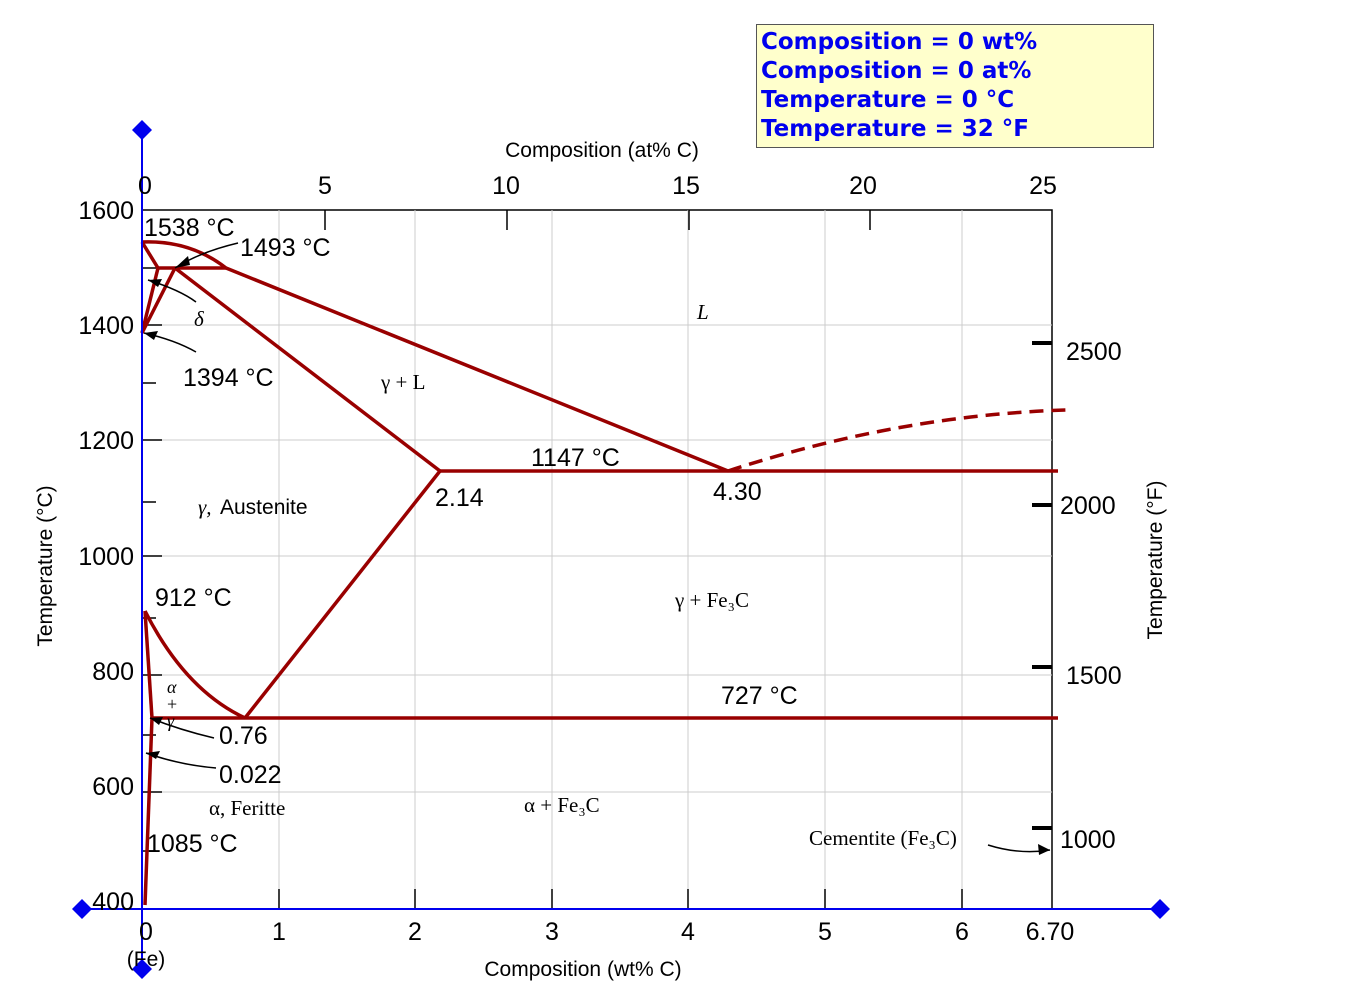 The height and width of the screenshot is (1002, 1364). I want to click on tick-label: 1, so click(279, 932).